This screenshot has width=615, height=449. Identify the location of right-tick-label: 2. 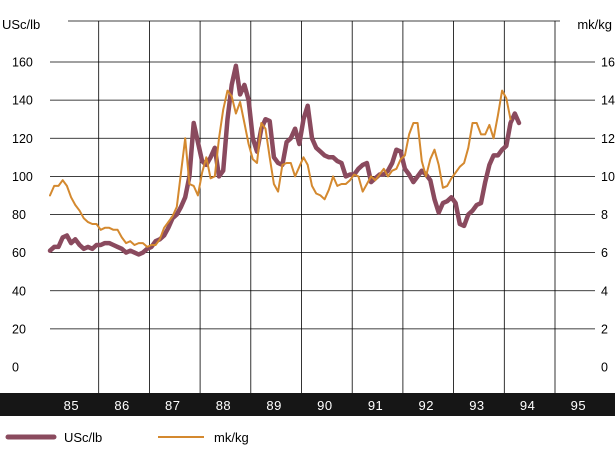
(604, 329).